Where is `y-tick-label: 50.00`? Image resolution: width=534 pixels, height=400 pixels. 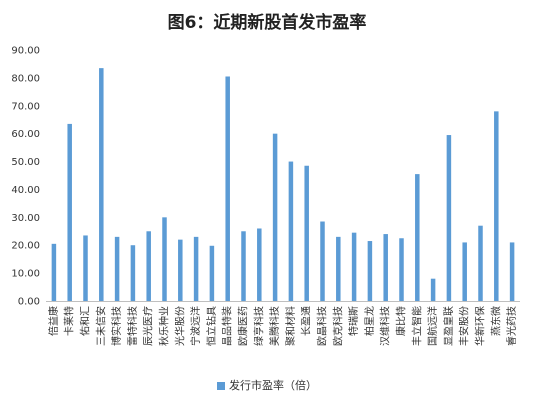 y-tick-label: 50.00 is located at coordinates (25, 162).